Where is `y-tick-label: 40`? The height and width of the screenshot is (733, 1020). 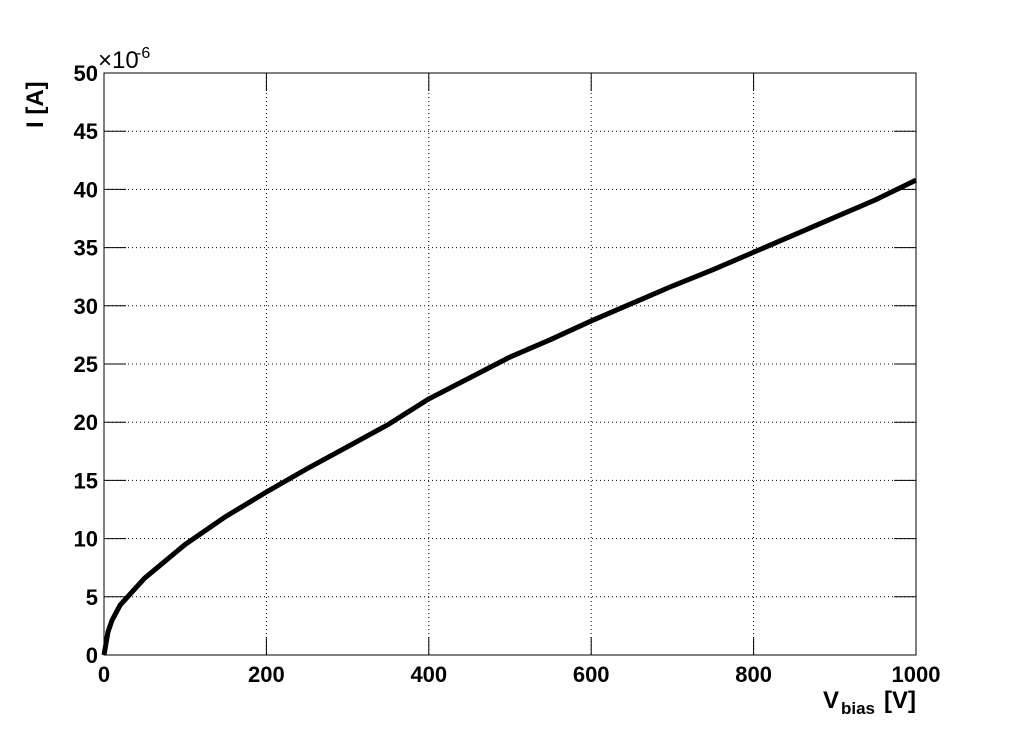 y-tick-label: 40 is located at coordinates (86, 189).